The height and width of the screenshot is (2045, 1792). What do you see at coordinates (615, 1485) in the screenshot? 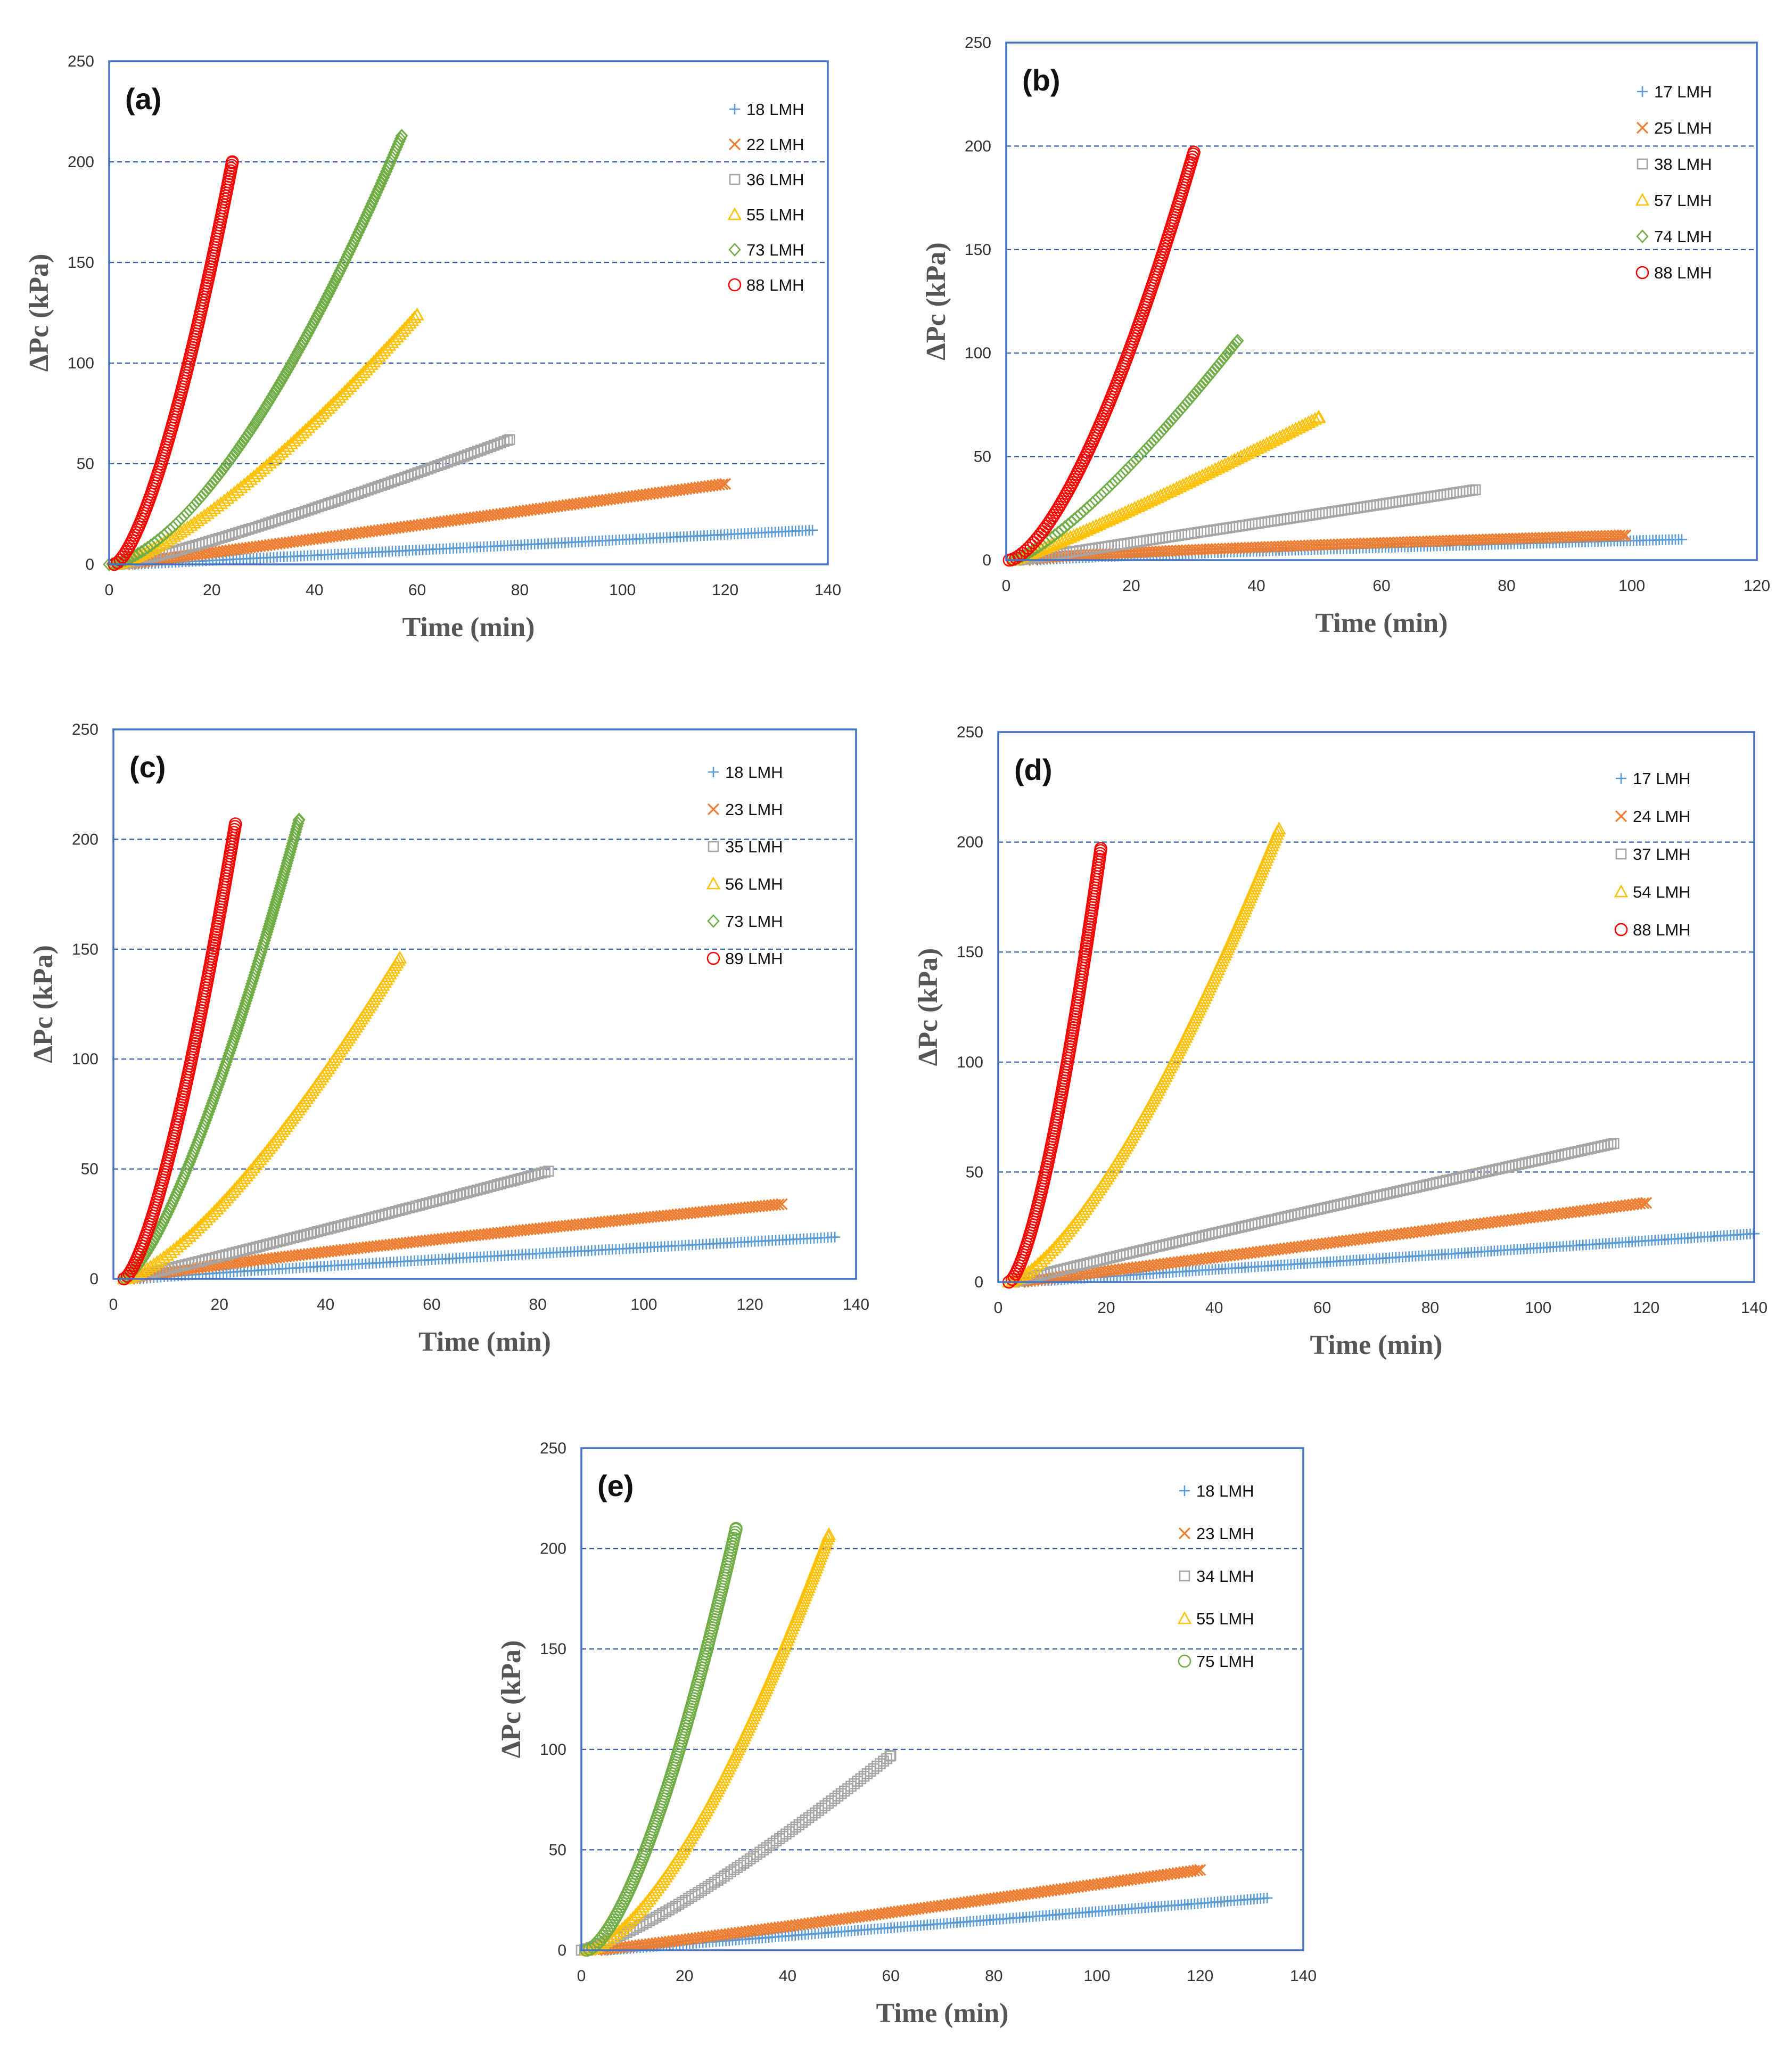
I see `panel-label: (e)` at bounding box center [615, 1485].